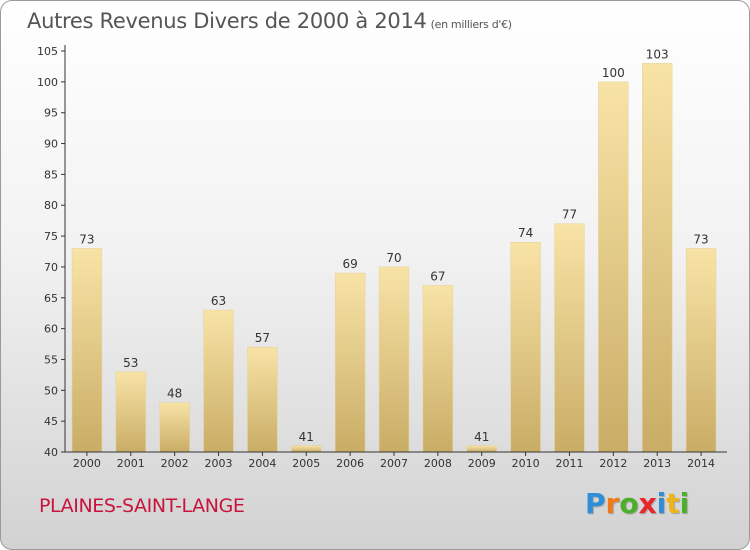  What do you see at coordinates (657, 463) in the screenshot?
I see `x-tick-label: 2013` at bounding box center [657, 463].